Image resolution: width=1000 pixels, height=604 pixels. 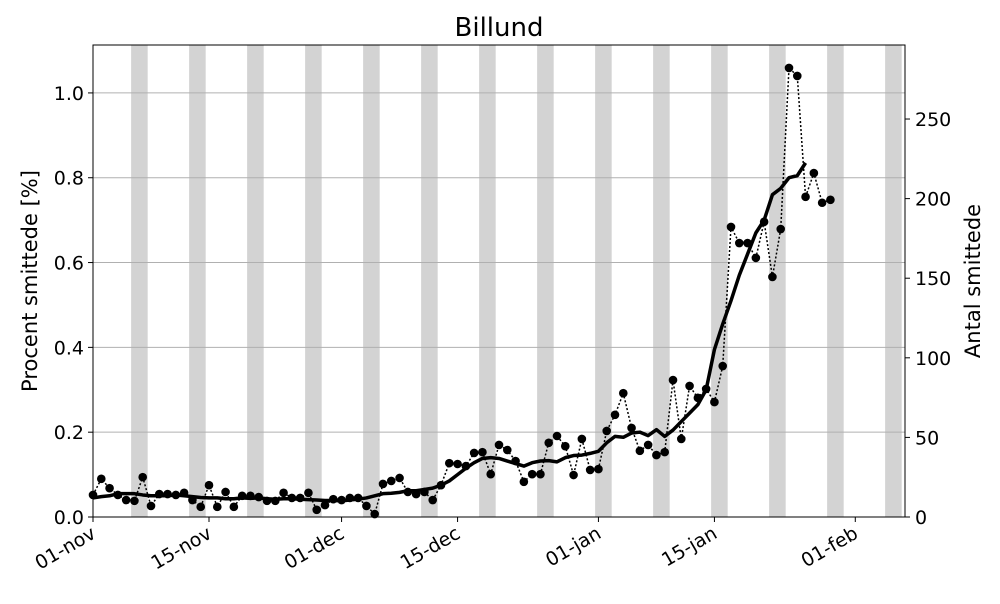 I want to click on y-tick-label: 0.4, so click(x=69, y=348).